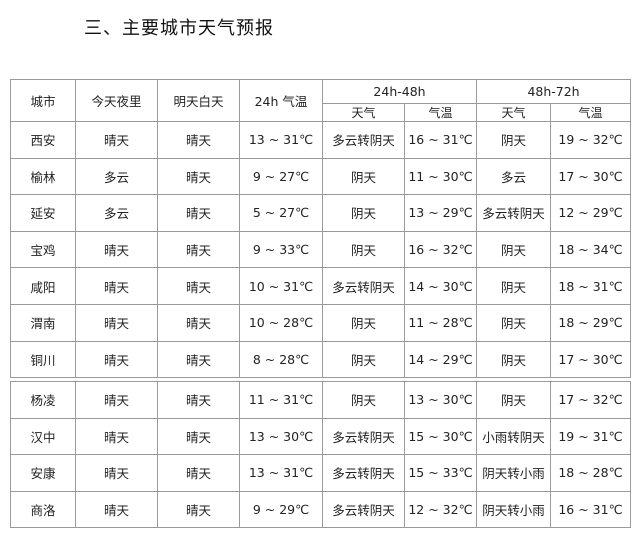 The image size is (640, 533). What do you see at coordinates (591, 249) in the screenshot?
I see `temp-48-72h-cell: 18 ~ 34℃` at bounding box center [591, 249].